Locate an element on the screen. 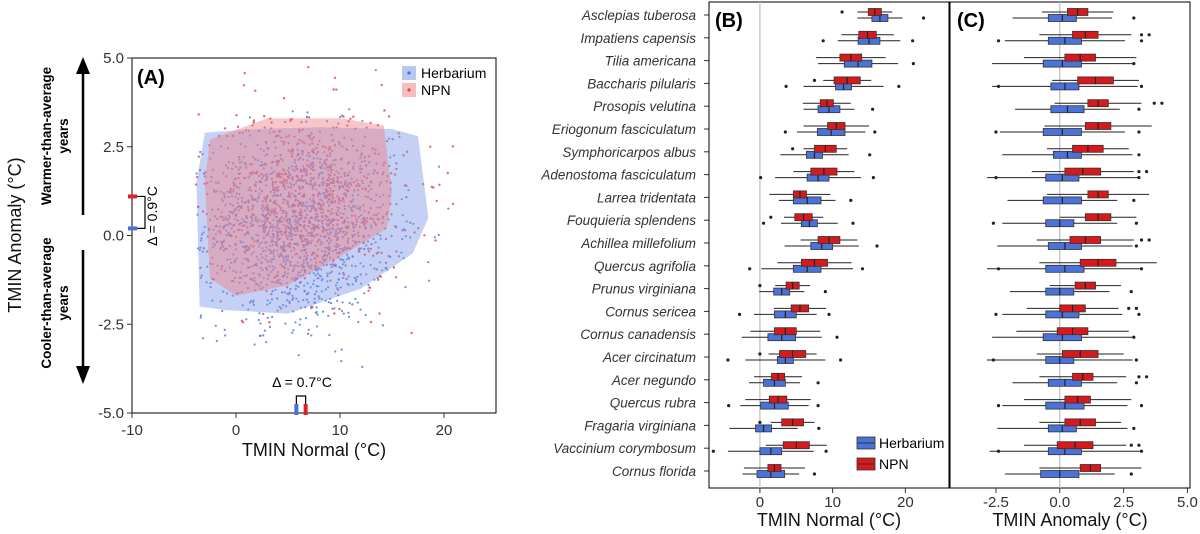 The width and height of the screenshot is (1200, 534). herbarium-box-c-outlier is located at coordinates (1131, 474).